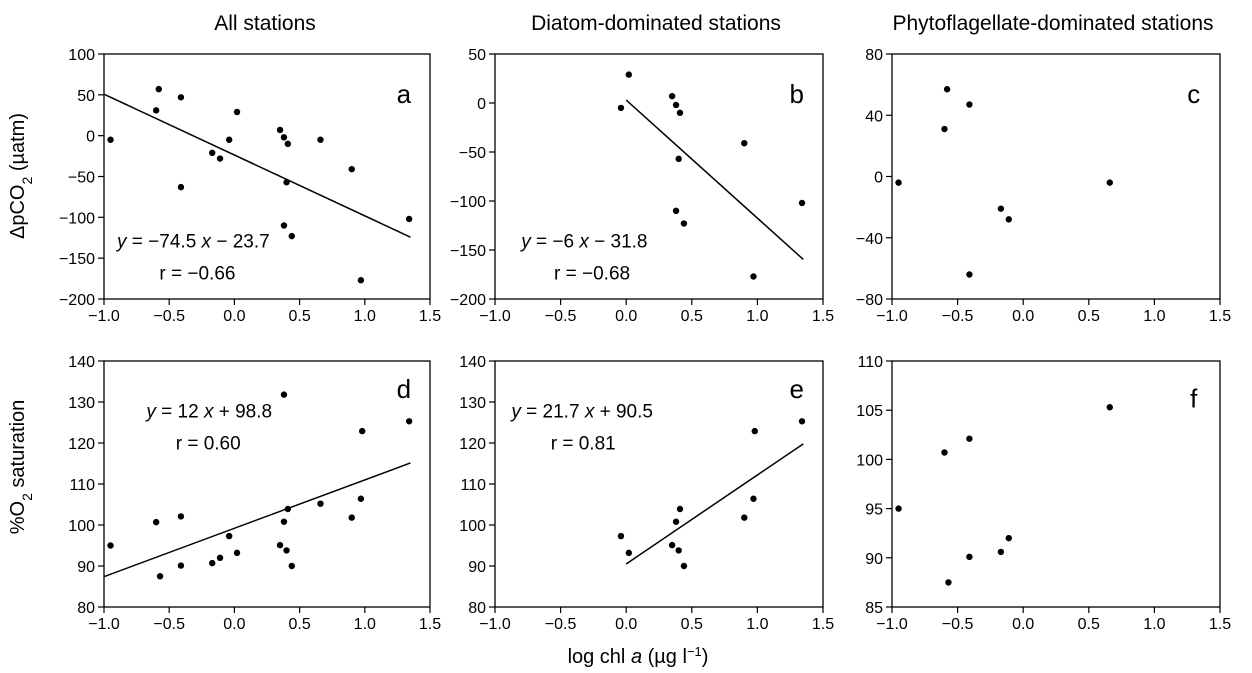  What do you see at coordinates (265, 23) in the screenshot?
I see `column-title-all: All stations` at bounding box center [265, 23].